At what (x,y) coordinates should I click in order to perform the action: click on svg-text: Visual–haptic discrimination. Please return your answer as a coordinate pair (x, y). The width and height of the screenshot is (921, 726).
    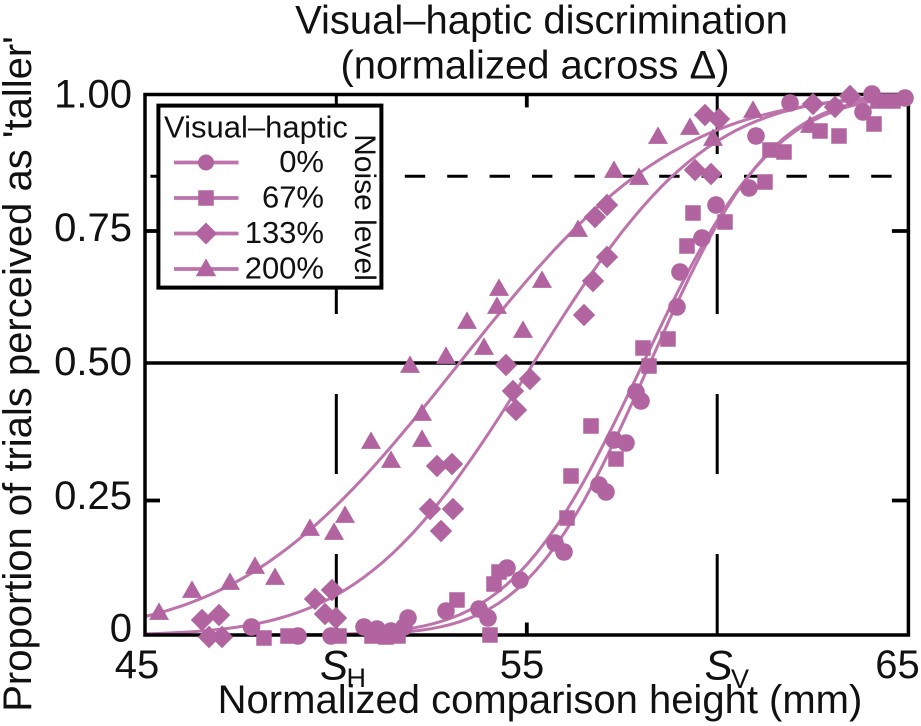
    Looking at the image, I should click on (541, 21).